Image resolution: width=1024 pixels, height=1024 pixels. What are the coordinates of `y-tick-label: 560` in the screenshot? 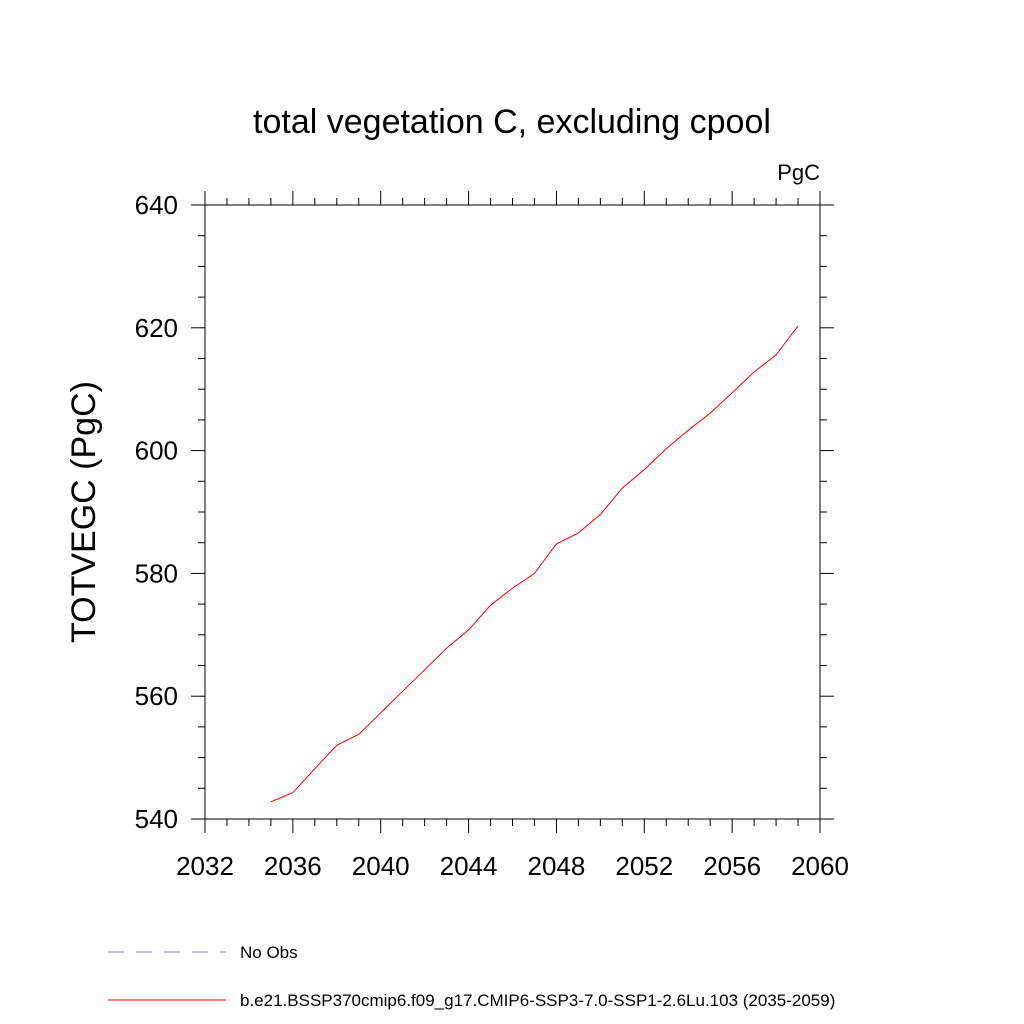 It's located at (156, 696).